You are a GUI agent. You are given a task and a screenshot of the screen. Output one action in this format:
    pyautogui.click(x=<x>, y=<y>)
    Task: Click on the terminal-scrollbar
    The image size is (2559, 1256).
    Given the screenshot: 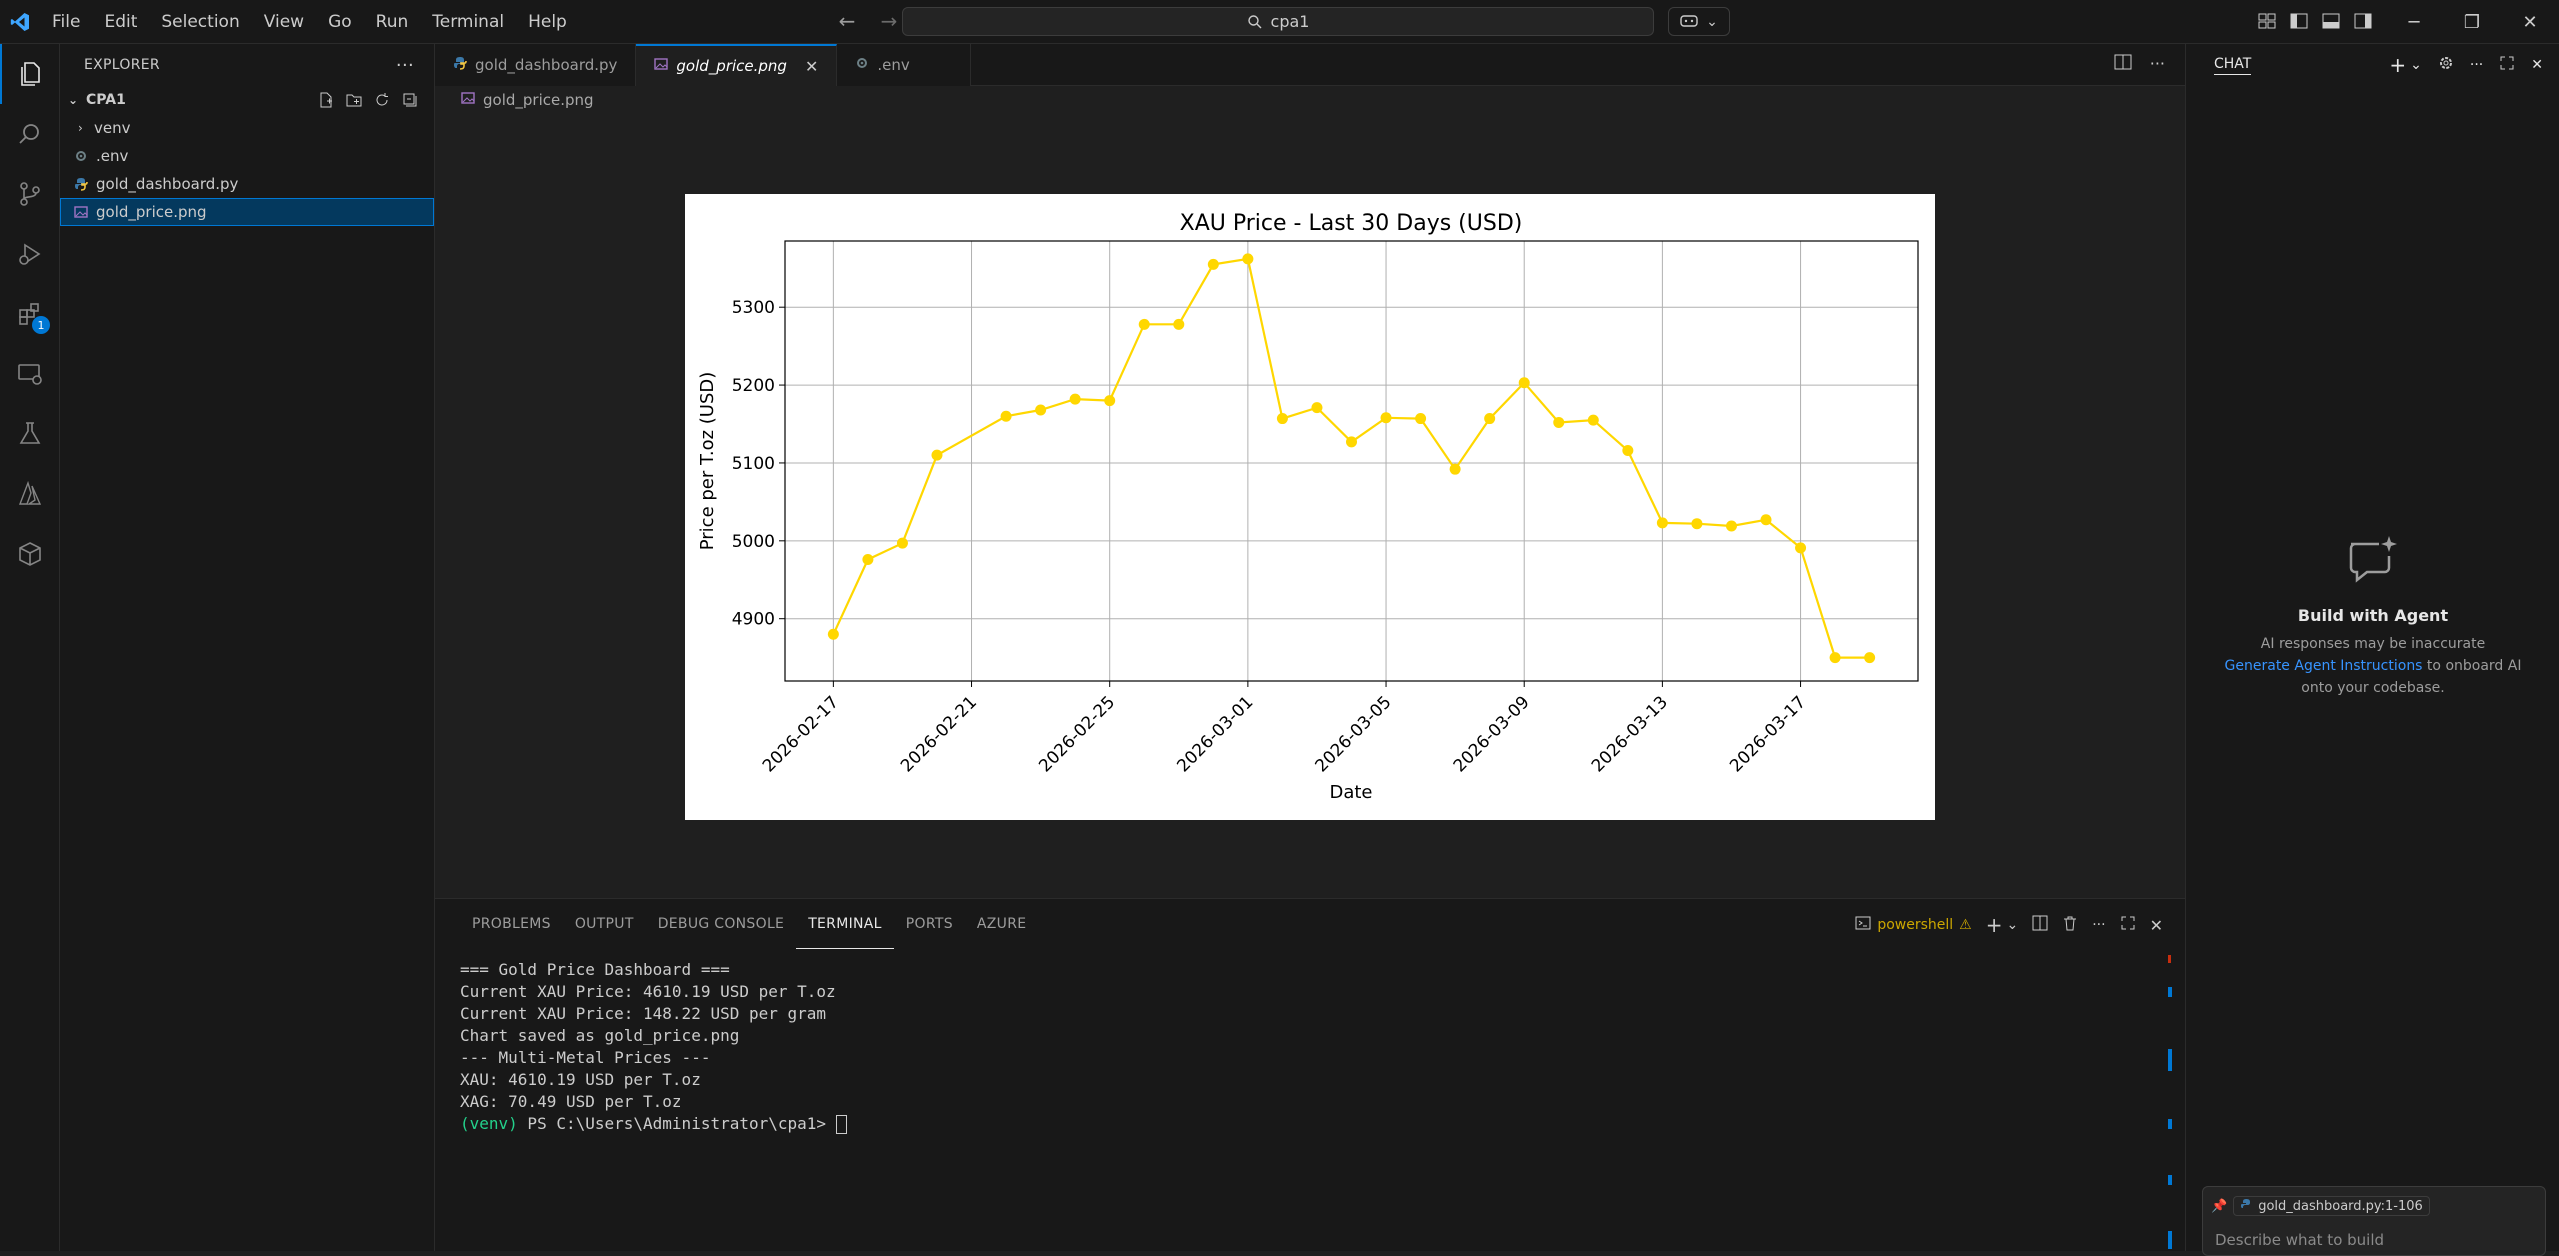 What is the action you would take?
    pyautogui.click(x=2171, y=1099)
    